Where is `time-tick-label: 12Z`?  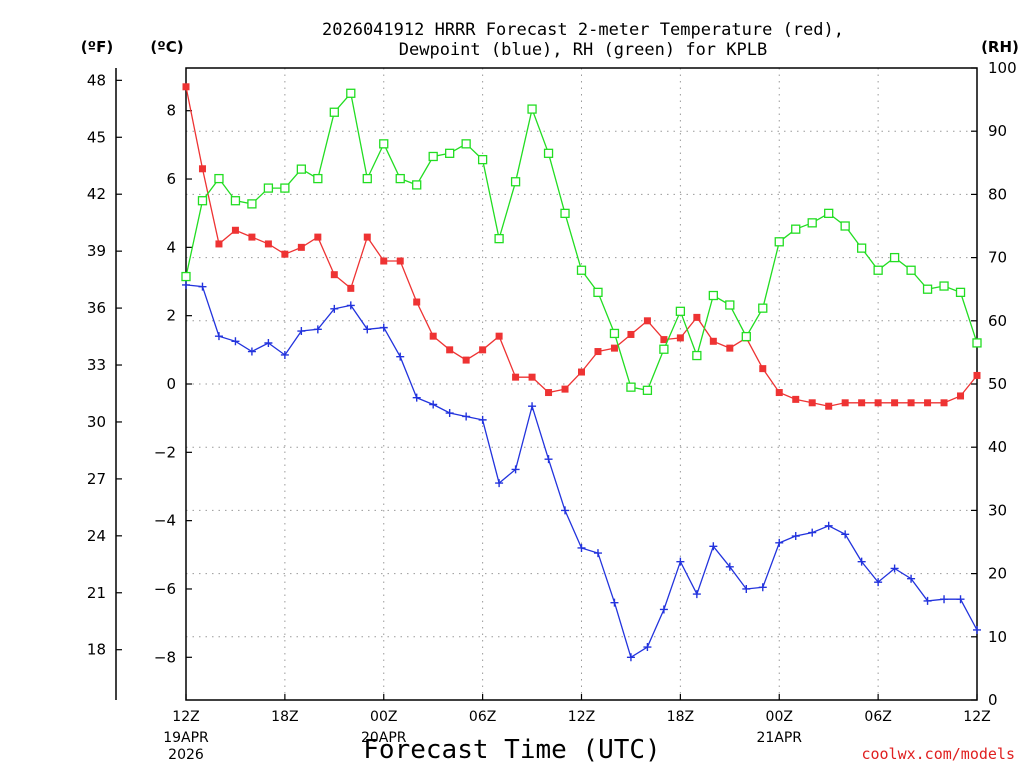 time-tick-label: 12Z is located at coordinates (185, 717).